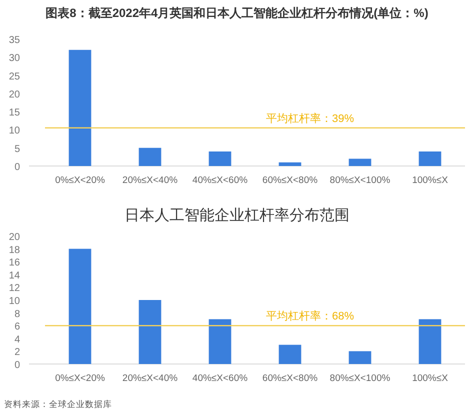 This screenshot has width=474, height=413. I want to click on ref-line-label: 平均杠杆率：39%, so click(310, 118).